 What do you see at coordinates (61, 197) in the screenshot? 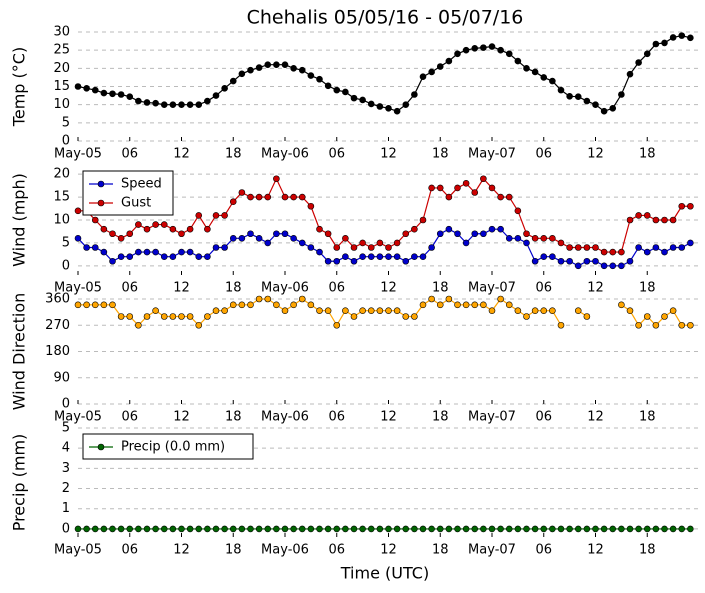
I see `y-tick-label: 15` at bounding box center [61, 197].